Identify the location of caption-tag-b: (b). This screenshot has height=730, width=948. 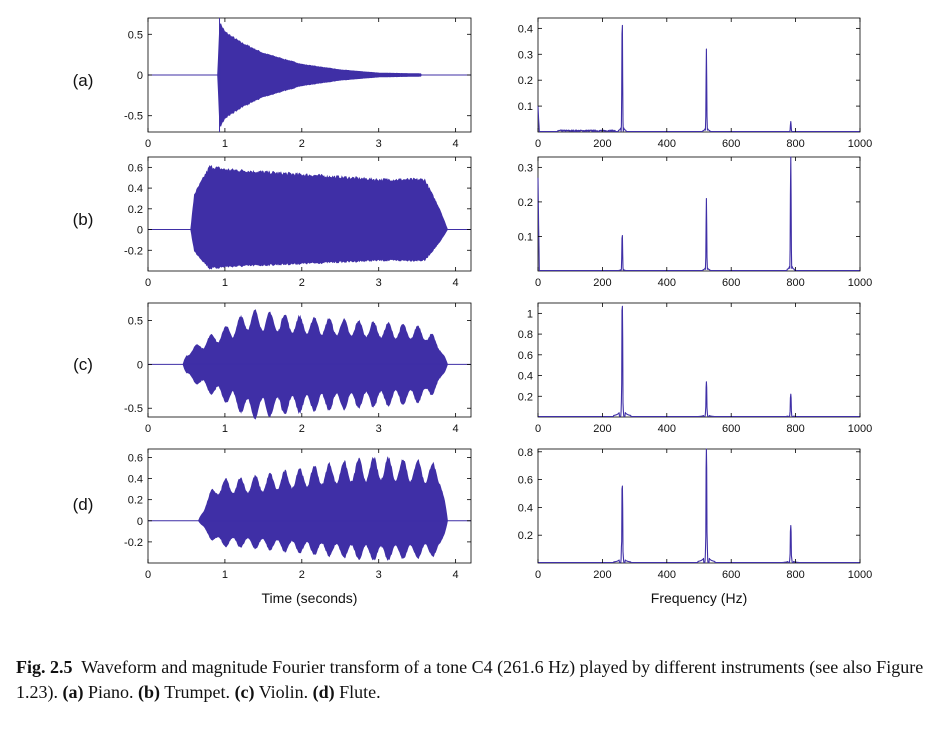
(149, 692).